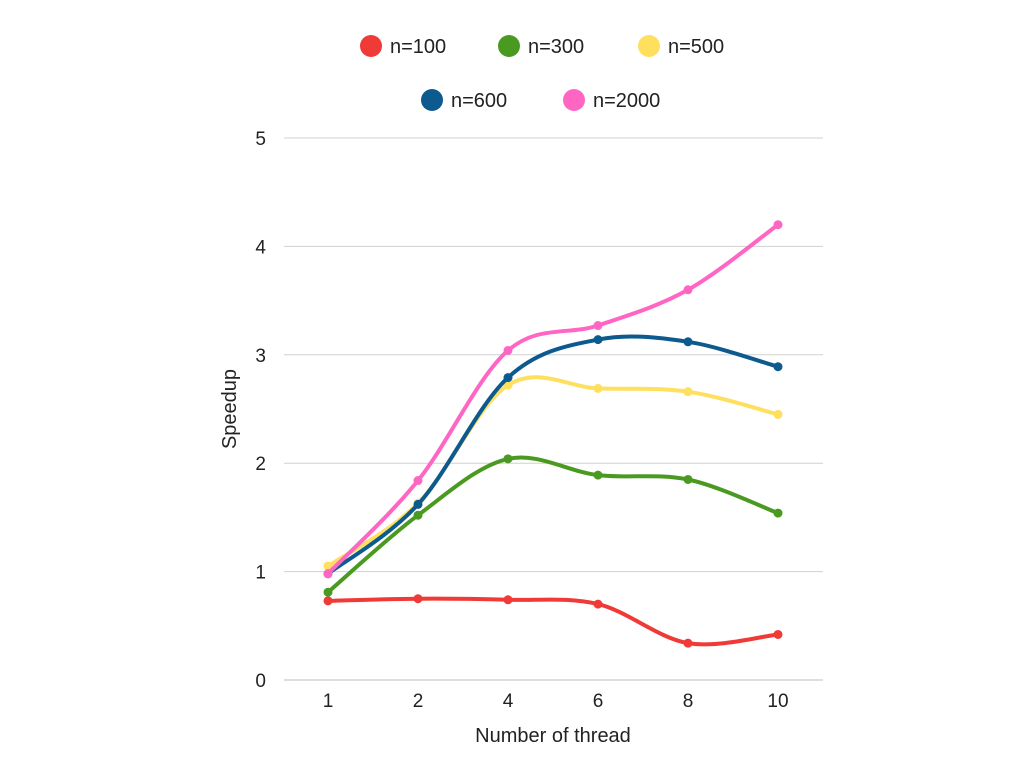  I want to click on legend-label: n=2000, so click(626, 101).